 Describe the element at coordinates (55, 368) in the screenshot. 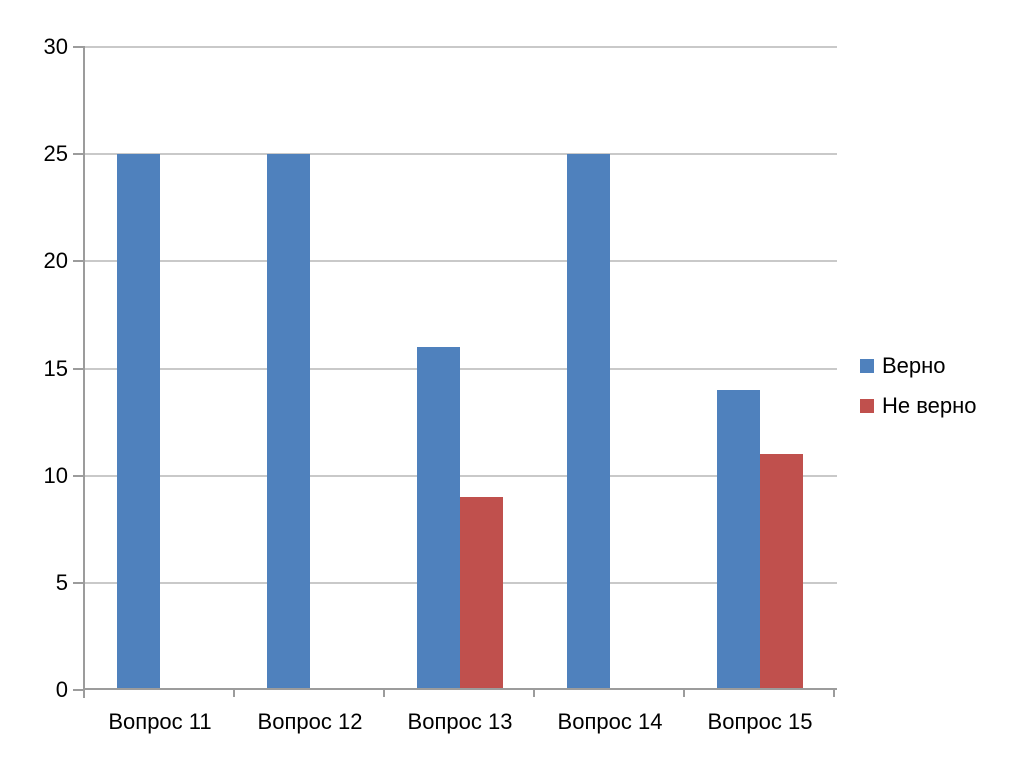

I see `y-tick-label: 15` at that location.